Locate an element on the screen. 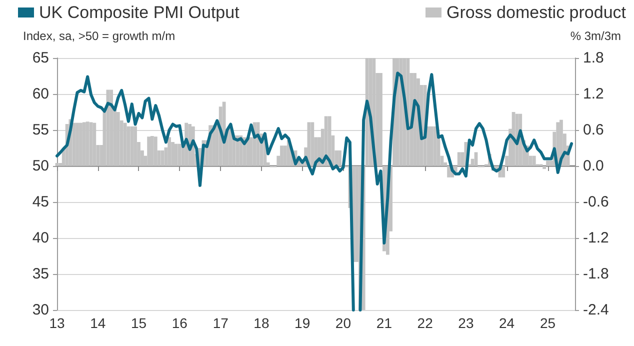 This screenshot has height=346, width=634. y-tick-label: 65 is located at coordinates (40, 58).